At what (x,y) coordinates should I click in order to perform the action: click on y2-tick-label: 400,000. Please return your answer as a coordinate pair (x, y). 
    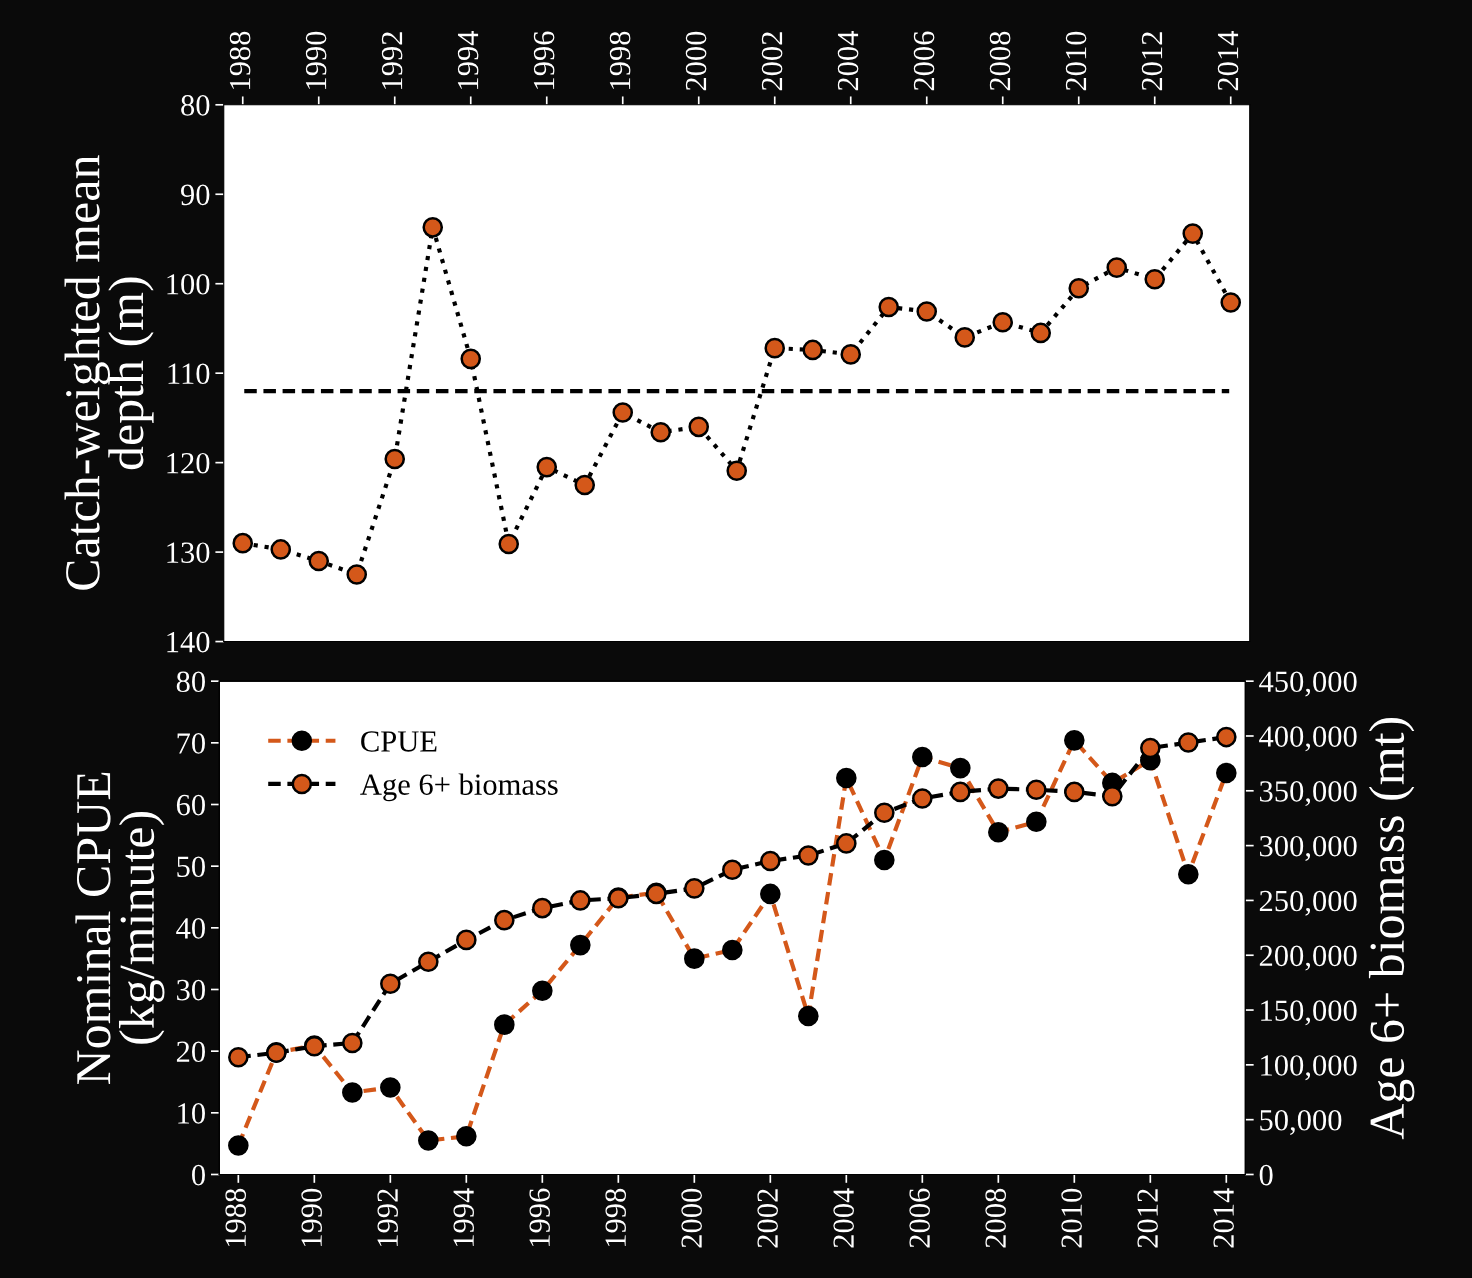
    Looking at the image, I should click on (1308, 739).